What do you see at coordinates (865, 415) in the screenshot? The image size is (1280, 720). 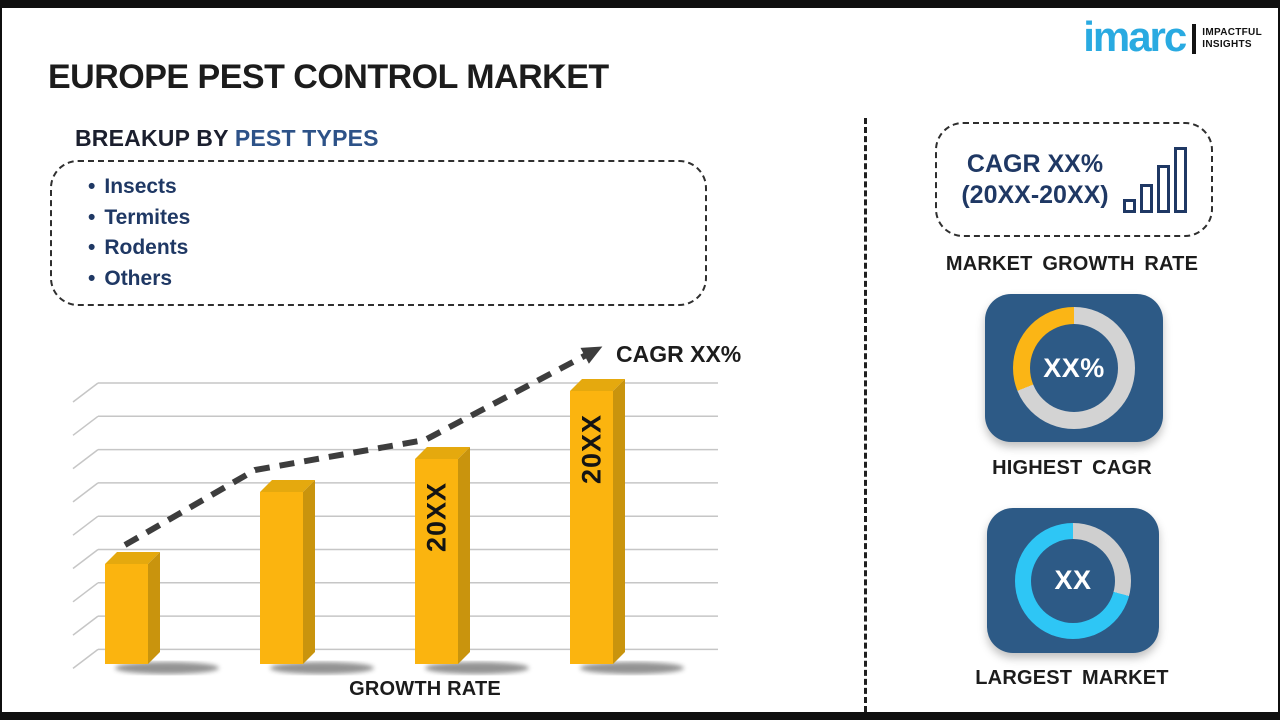 I see `section-divider` at bounding box center [865, 415].